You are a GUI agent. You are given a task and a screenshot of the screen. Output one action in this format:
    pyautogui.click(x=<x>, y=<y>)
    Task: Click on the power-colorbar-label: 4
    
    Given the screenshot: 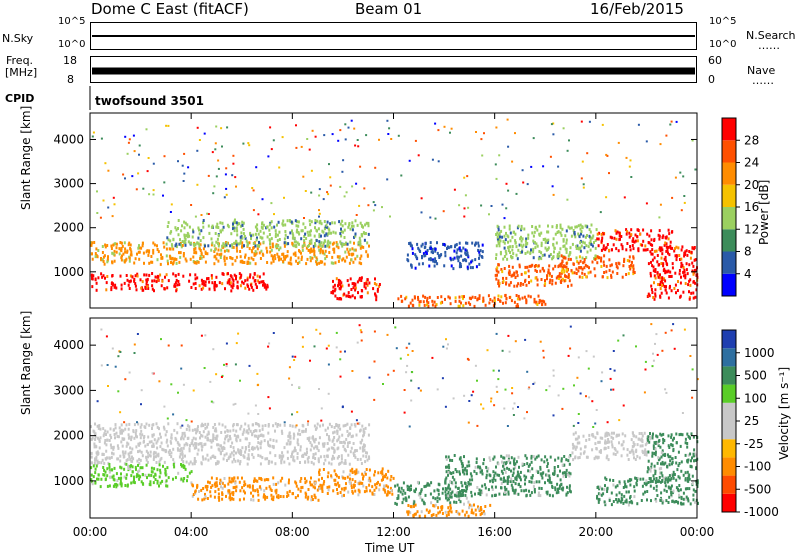 What is the action you would take?
    pyautogui.click(x=748, y=274)
    